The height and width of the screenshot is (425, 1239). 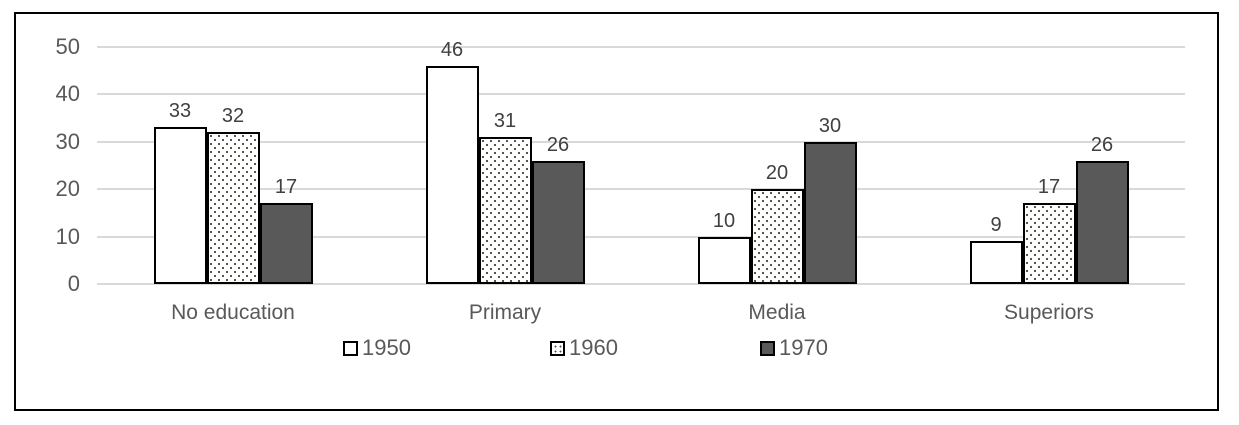 I want to click on bar-1960-superiors, so click(x=1049, y=243).